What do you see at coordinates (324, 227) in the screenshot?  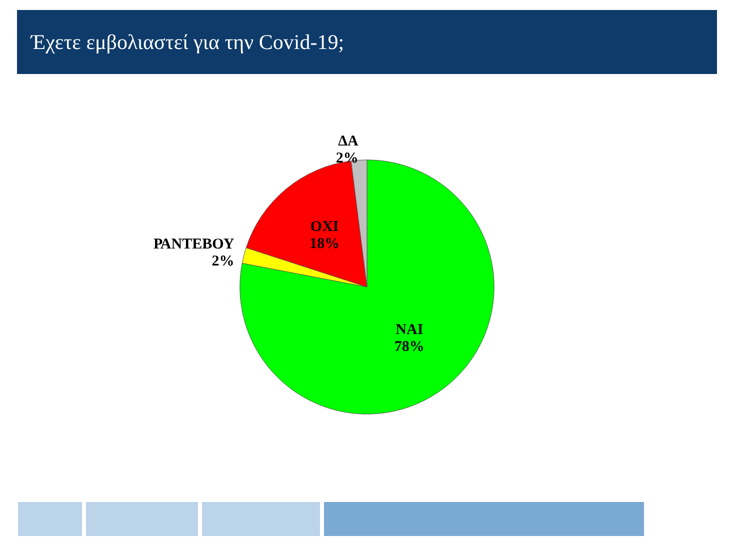 I see `slice-label: ΟΧΙ` at bounding box center [324, 227].